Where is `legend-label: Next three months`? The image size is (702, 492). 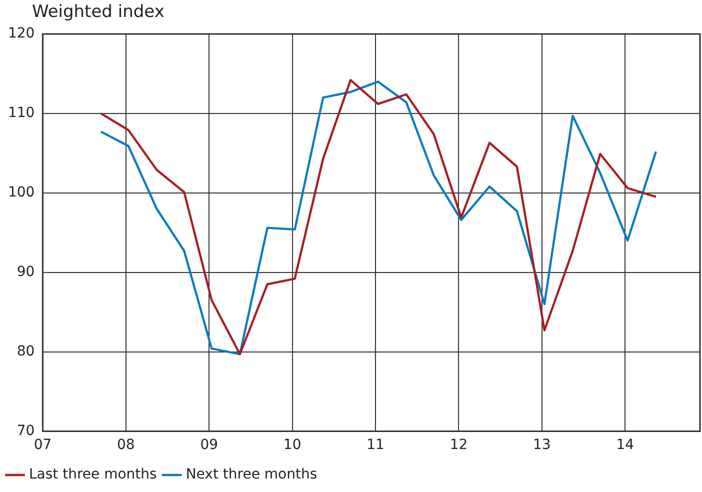
legend-label: Next three months is located at coordinates (252, 474).